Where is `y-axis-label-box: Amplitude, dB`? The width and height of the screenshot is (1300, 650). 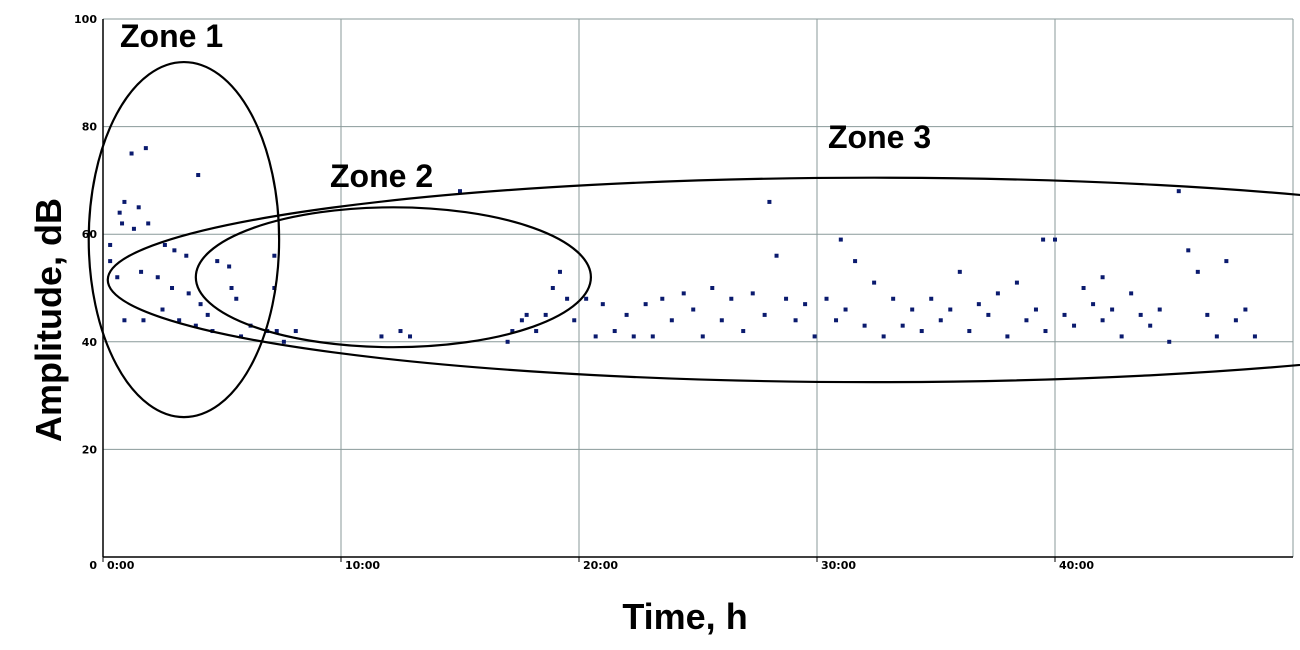 y-axis-label-box: Amplitude, dB is located at coordinates (49, 320).